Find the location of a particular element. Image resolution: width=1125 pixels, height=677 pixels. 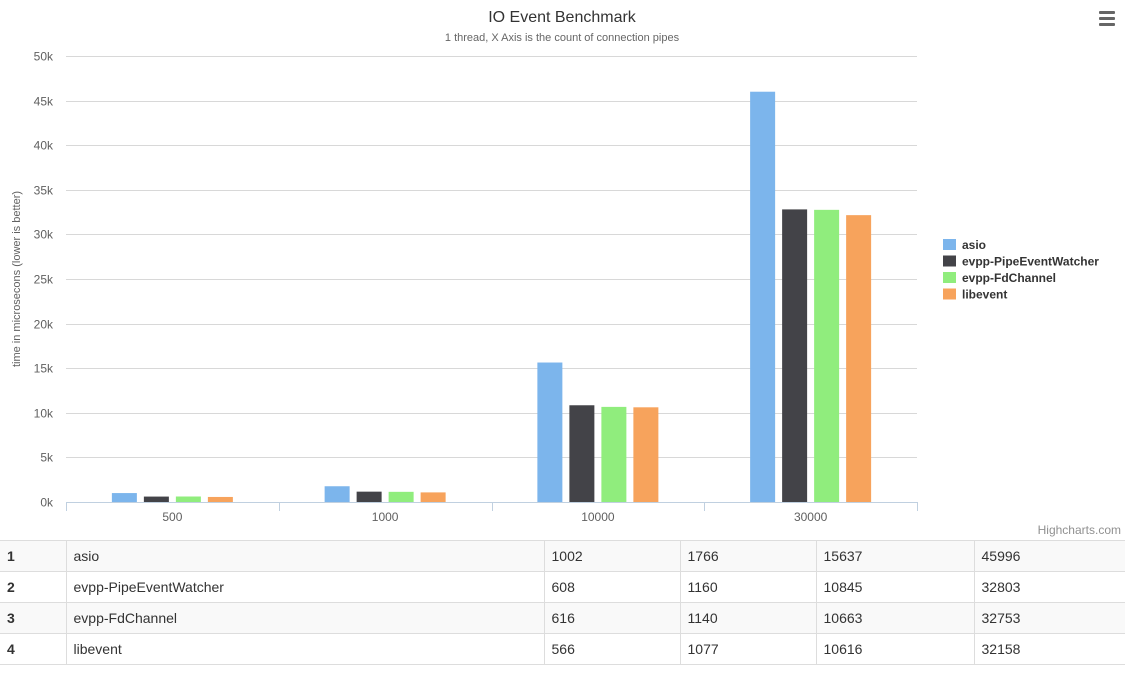

legend-item-libevent: libevent is located at coordinates (984, 295).